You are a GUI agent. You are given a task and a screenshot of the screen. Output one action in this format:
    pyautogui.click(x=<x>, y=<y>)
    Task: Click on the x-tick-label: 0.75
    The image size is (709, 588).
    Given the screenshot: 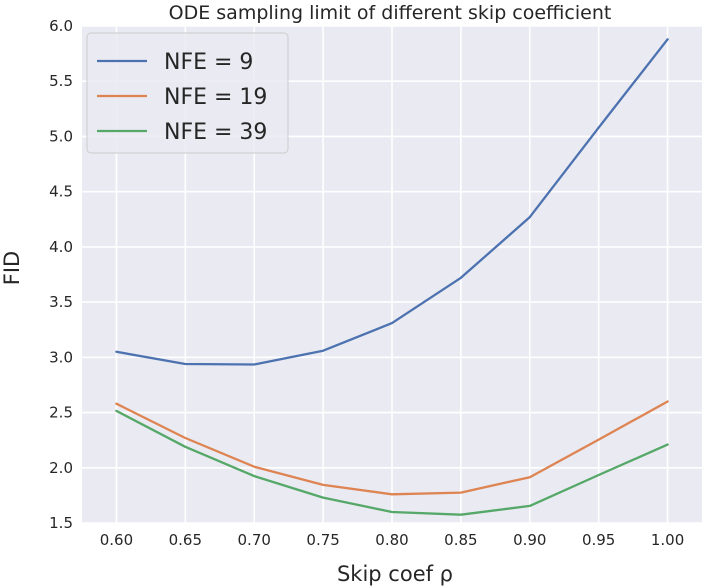 What is the action you would take?
    pyautogui.click(x=322, y=540)
    